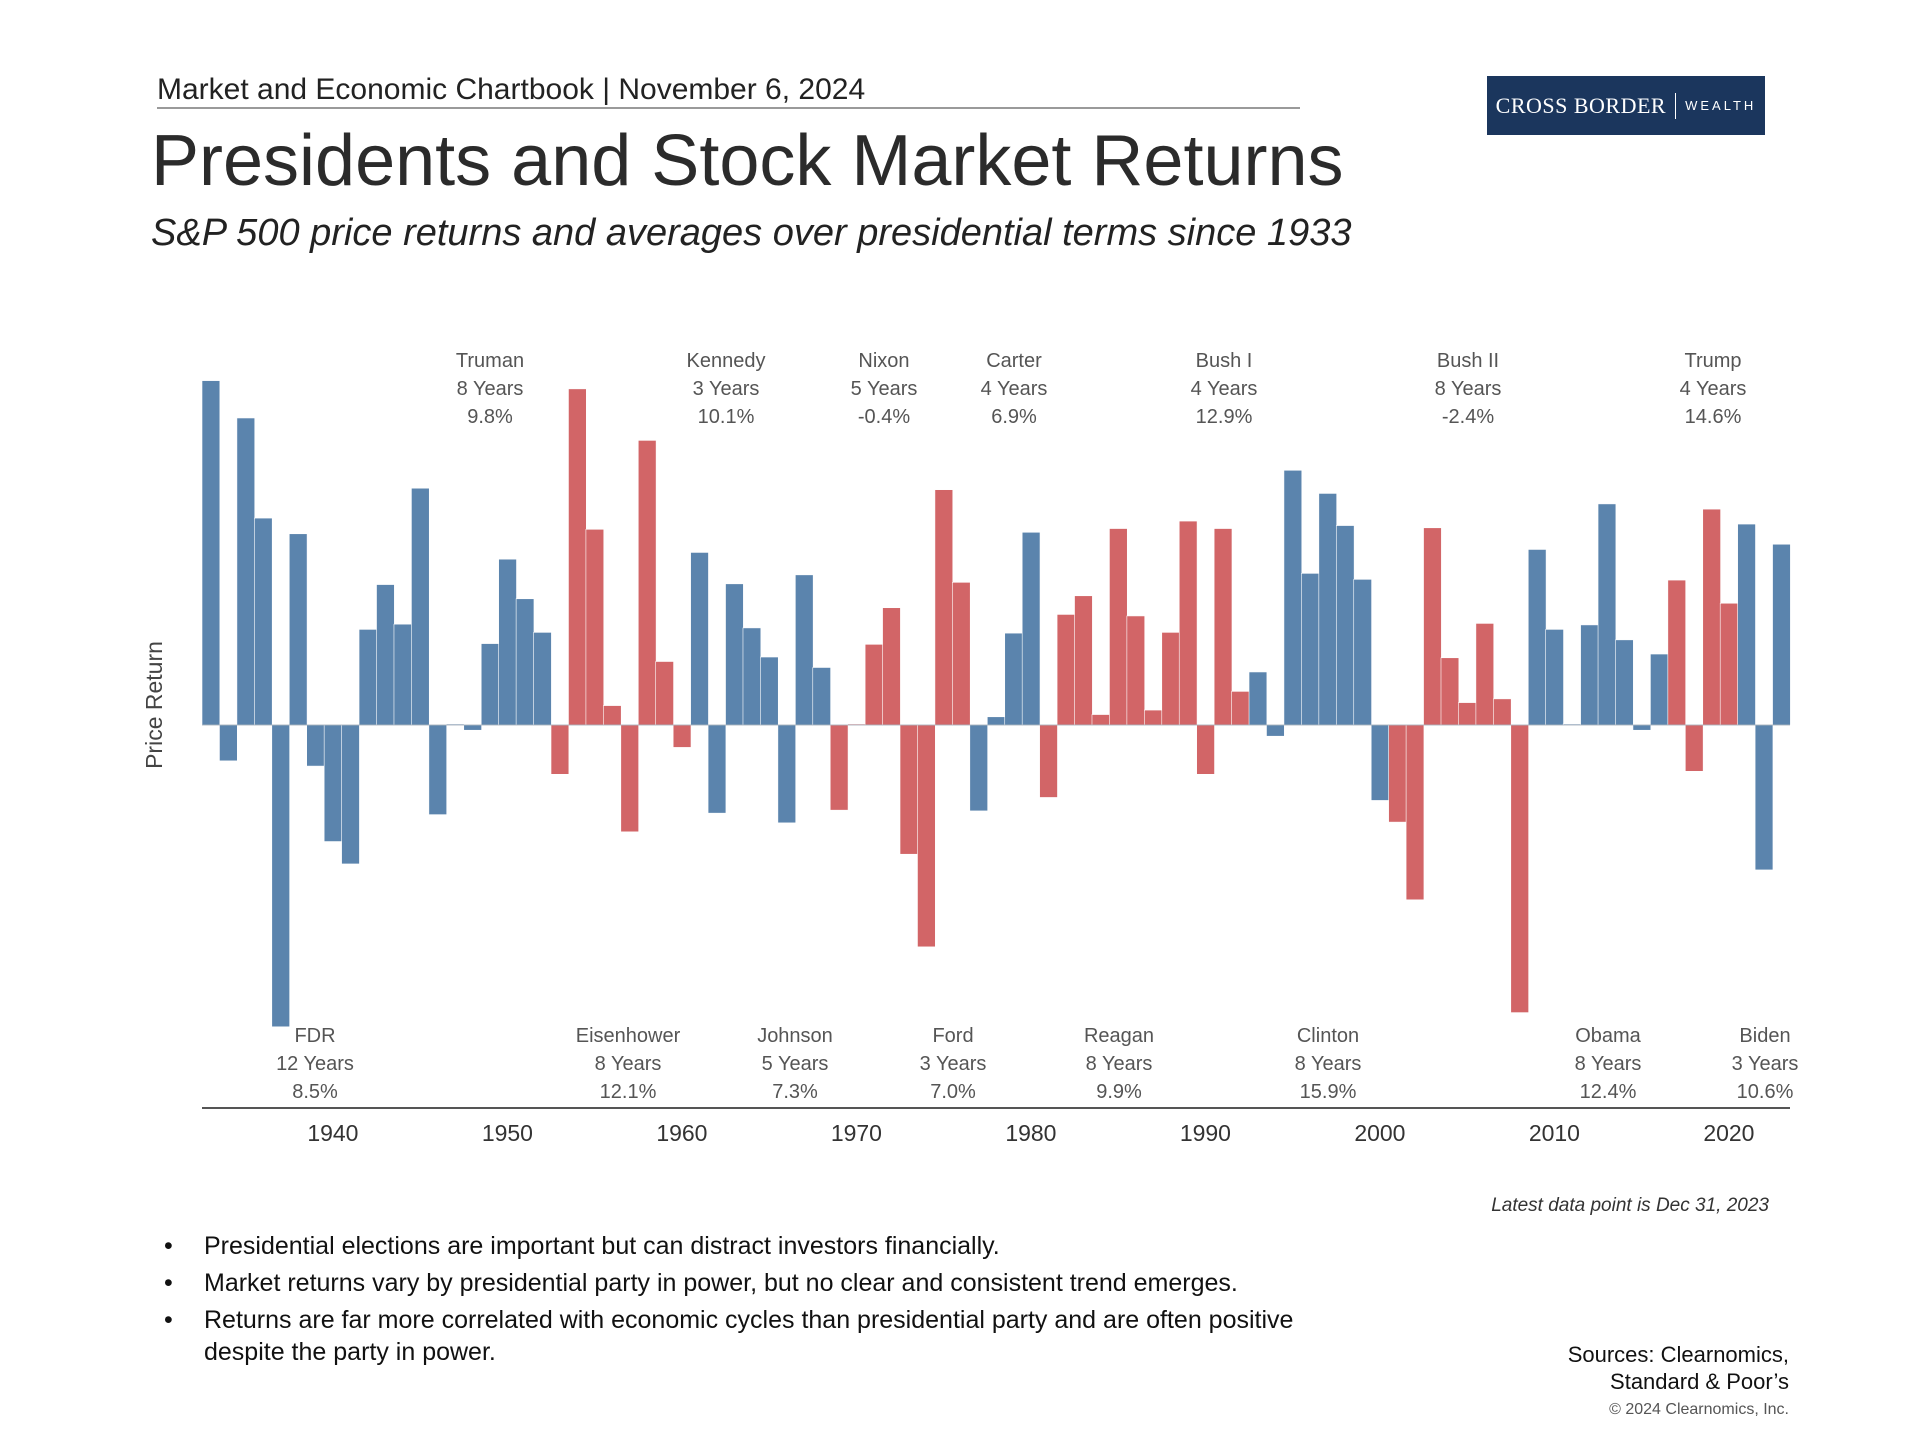 This screenshot has height=1440, width=1920. Describe the element at coordinates (490, 417) in the screenshot. I see `annotation-avg: 9.8%` at that location.